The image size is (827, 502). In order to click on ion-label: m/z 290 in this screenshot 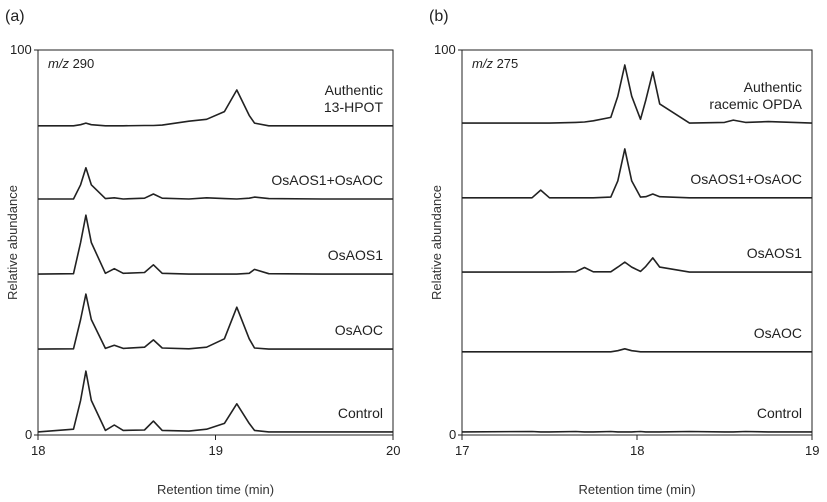, I will do `click(71, 63)`.